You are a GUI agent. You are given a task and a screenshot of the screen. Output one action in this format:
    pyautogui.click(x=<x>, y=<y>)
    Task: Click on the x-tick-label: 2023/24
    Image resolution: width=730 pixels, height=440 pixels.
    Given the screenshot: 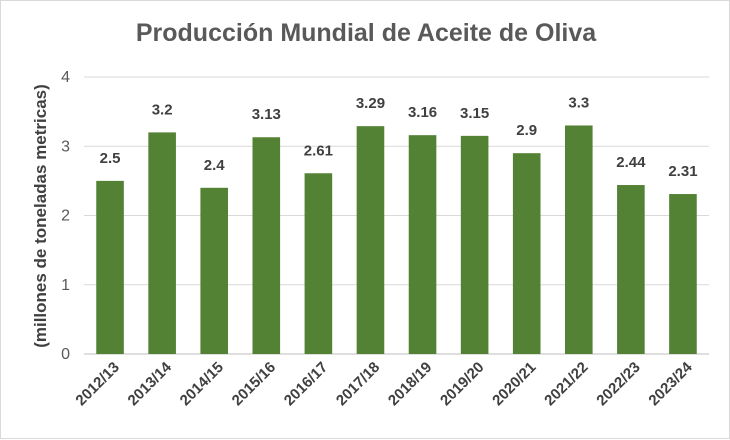 What is the action you would take?
    pyautogui.click(x=670, y=383)
    